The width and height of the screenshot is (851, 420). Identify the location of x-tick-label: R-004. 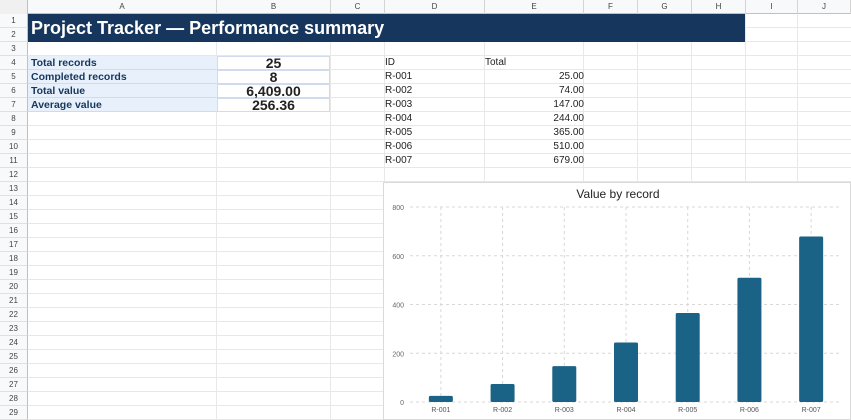
(625, 410).